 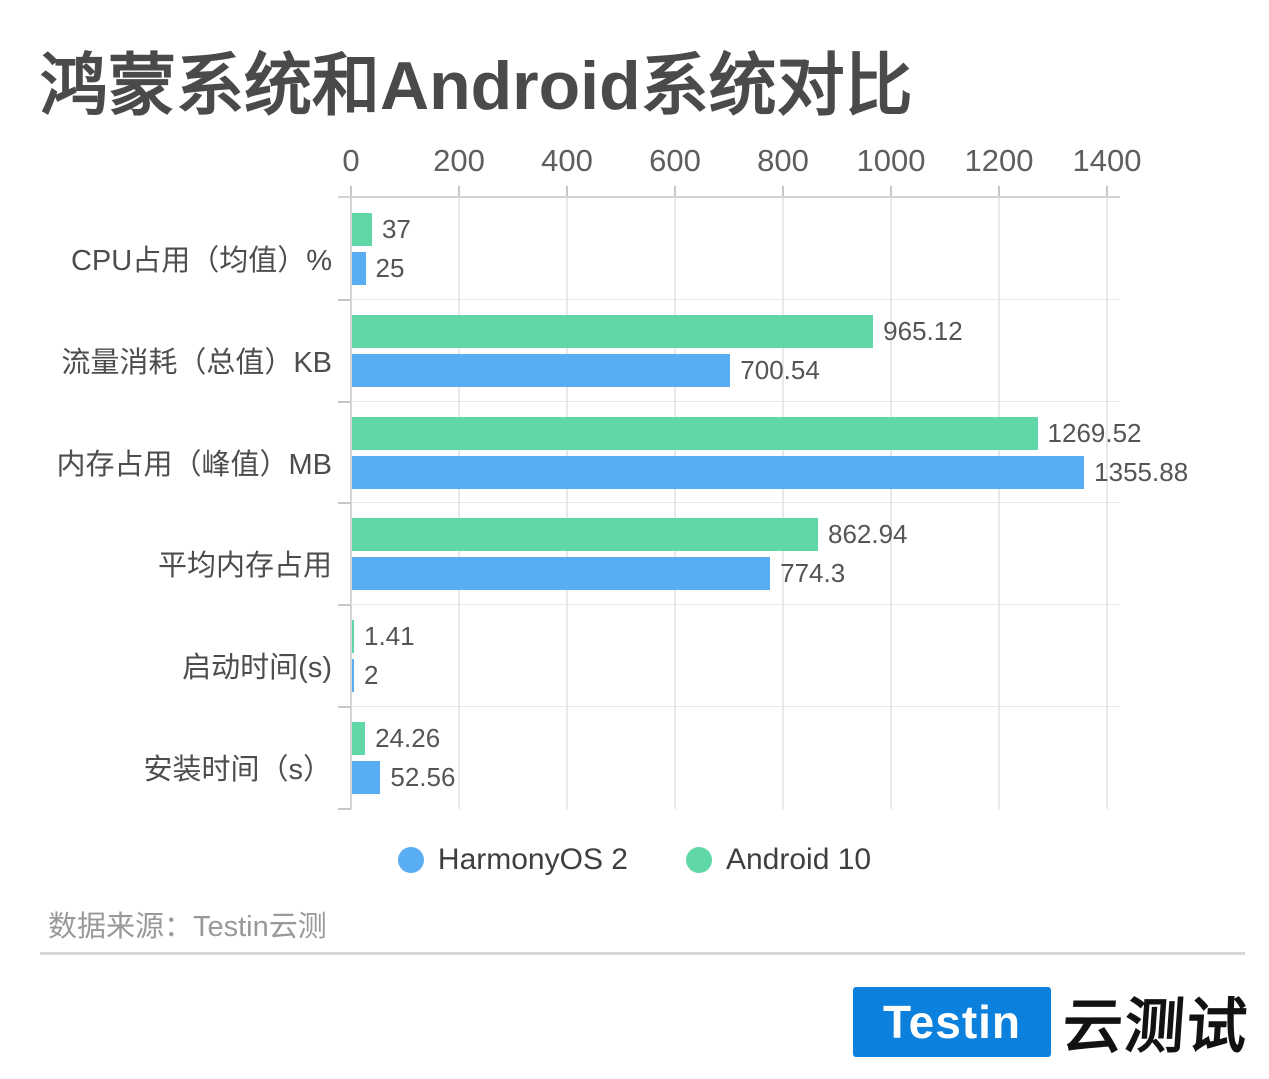 What do you see at coordinates (476, 86) in the screenshot?
I see `chart-title: 鸿蒙系统和Android系统对比` at bounding box center [476, 86].